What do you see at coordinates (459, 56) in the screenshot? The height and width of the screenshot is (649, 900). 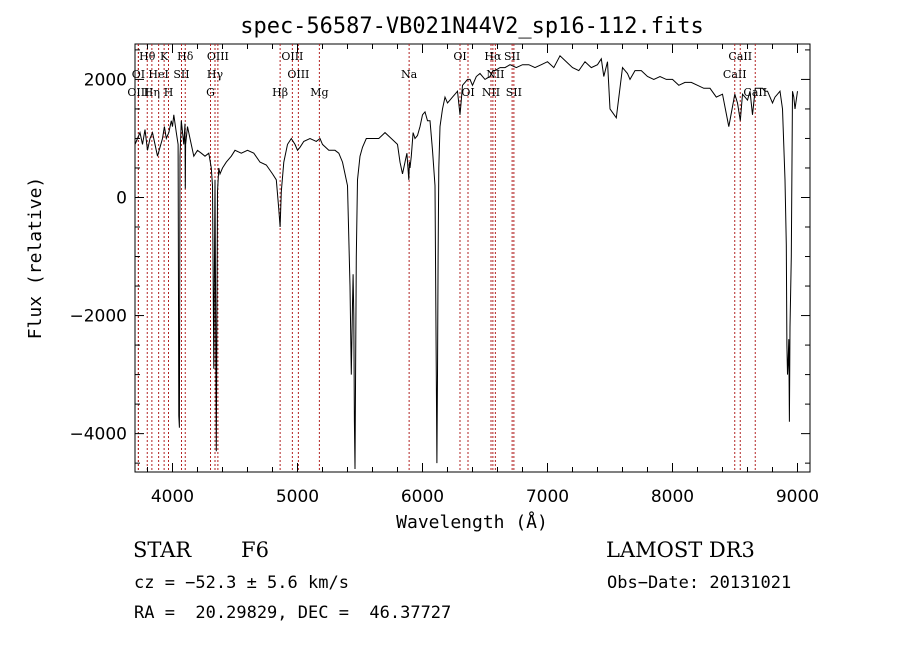 I see `line-label-5: OI` at bounding box center [459, 56].